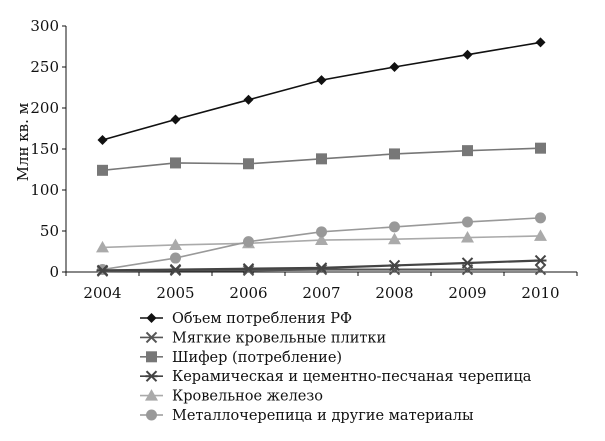 Image resolution: width=605 pixels, height=441 pixels. Describe the element at coordinates (247, 397) in the screenshot. I see `legend-label: Кровельное железо` at that location.